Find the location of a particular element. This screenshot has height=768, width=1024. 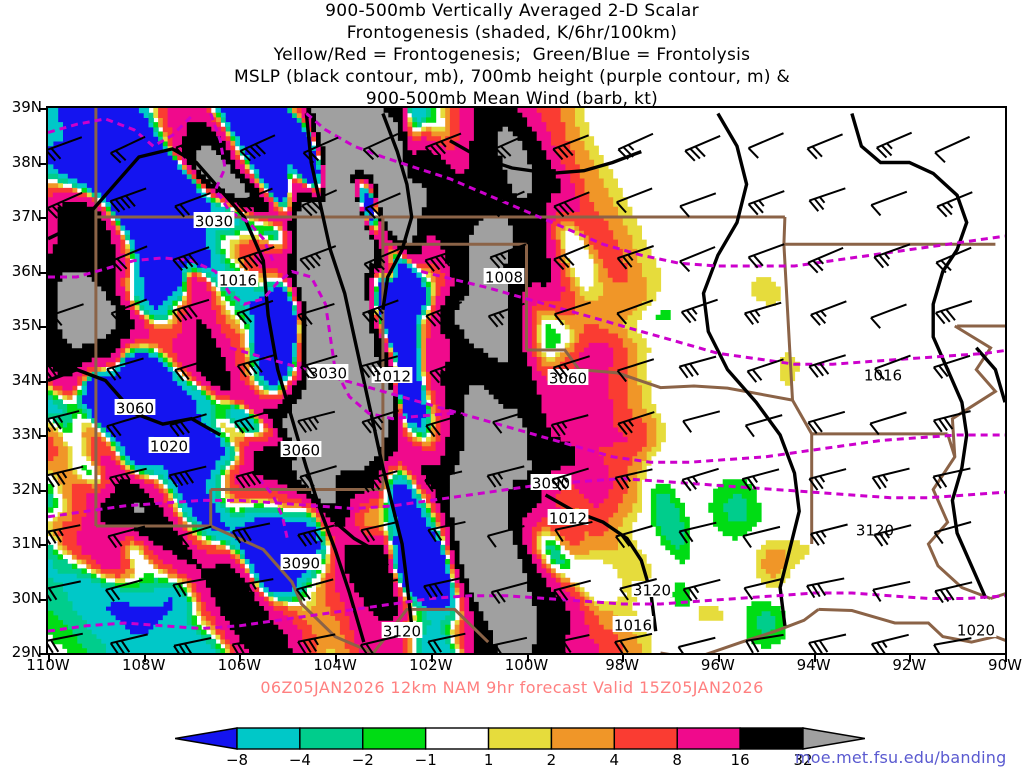

contour-label-text: 1020 is located at coordinates (169, 447).